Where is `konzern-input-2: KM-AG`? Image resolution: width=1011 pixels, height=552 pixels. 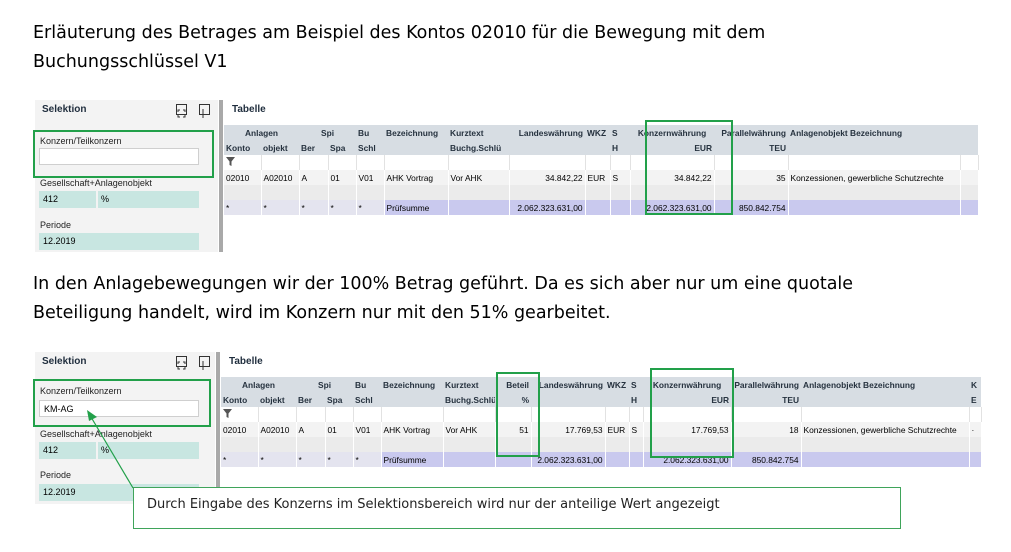
konzern-input-2: KM-AG is located at coordinates (119, 408).